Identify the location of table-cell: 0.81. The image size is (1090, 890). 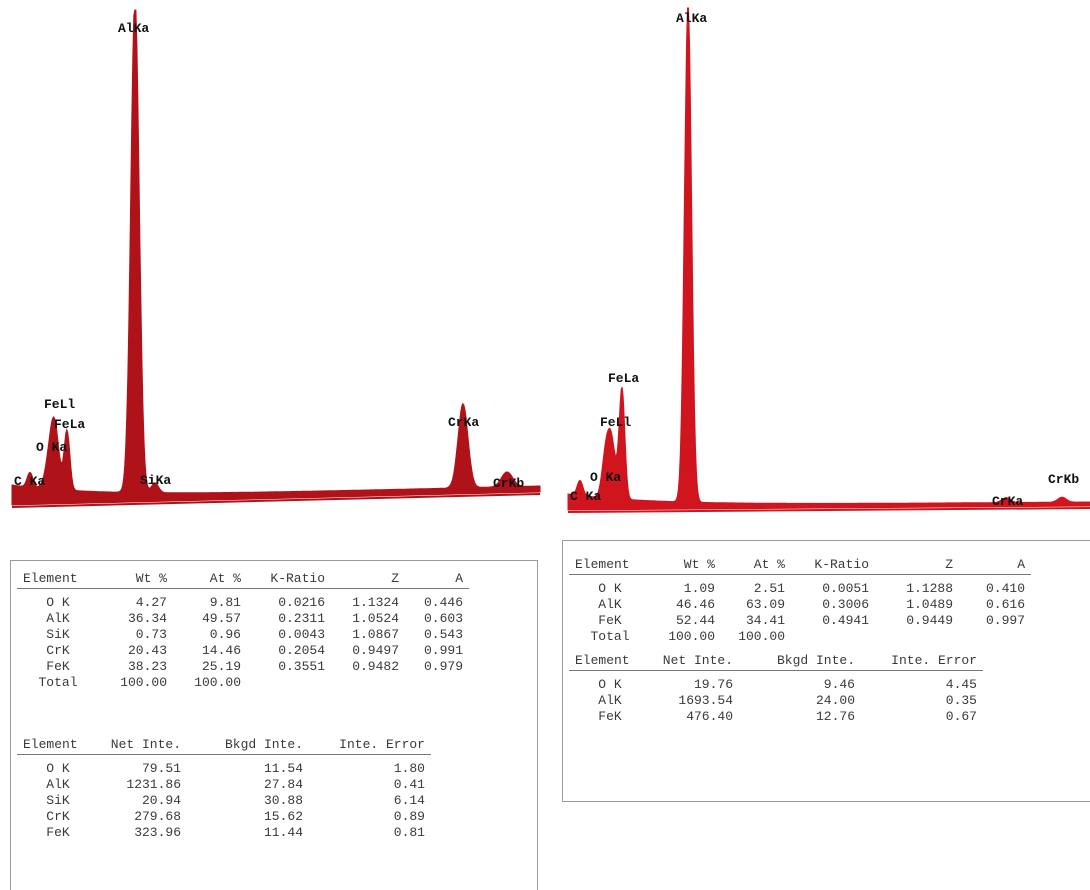
(409, 832).